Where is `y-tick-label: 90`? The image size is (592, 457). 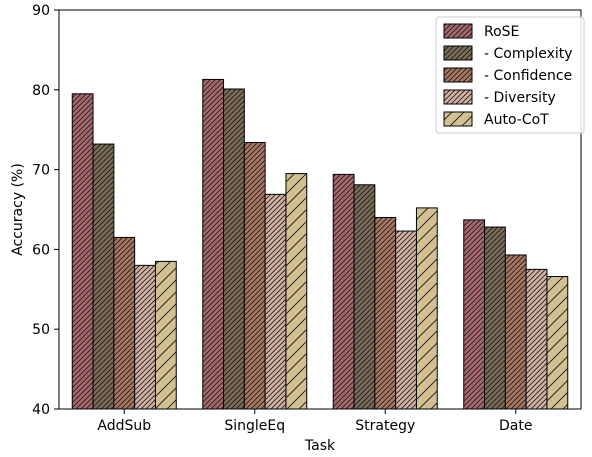 y-tick-label: 90 is located at coordinates (41, 11).